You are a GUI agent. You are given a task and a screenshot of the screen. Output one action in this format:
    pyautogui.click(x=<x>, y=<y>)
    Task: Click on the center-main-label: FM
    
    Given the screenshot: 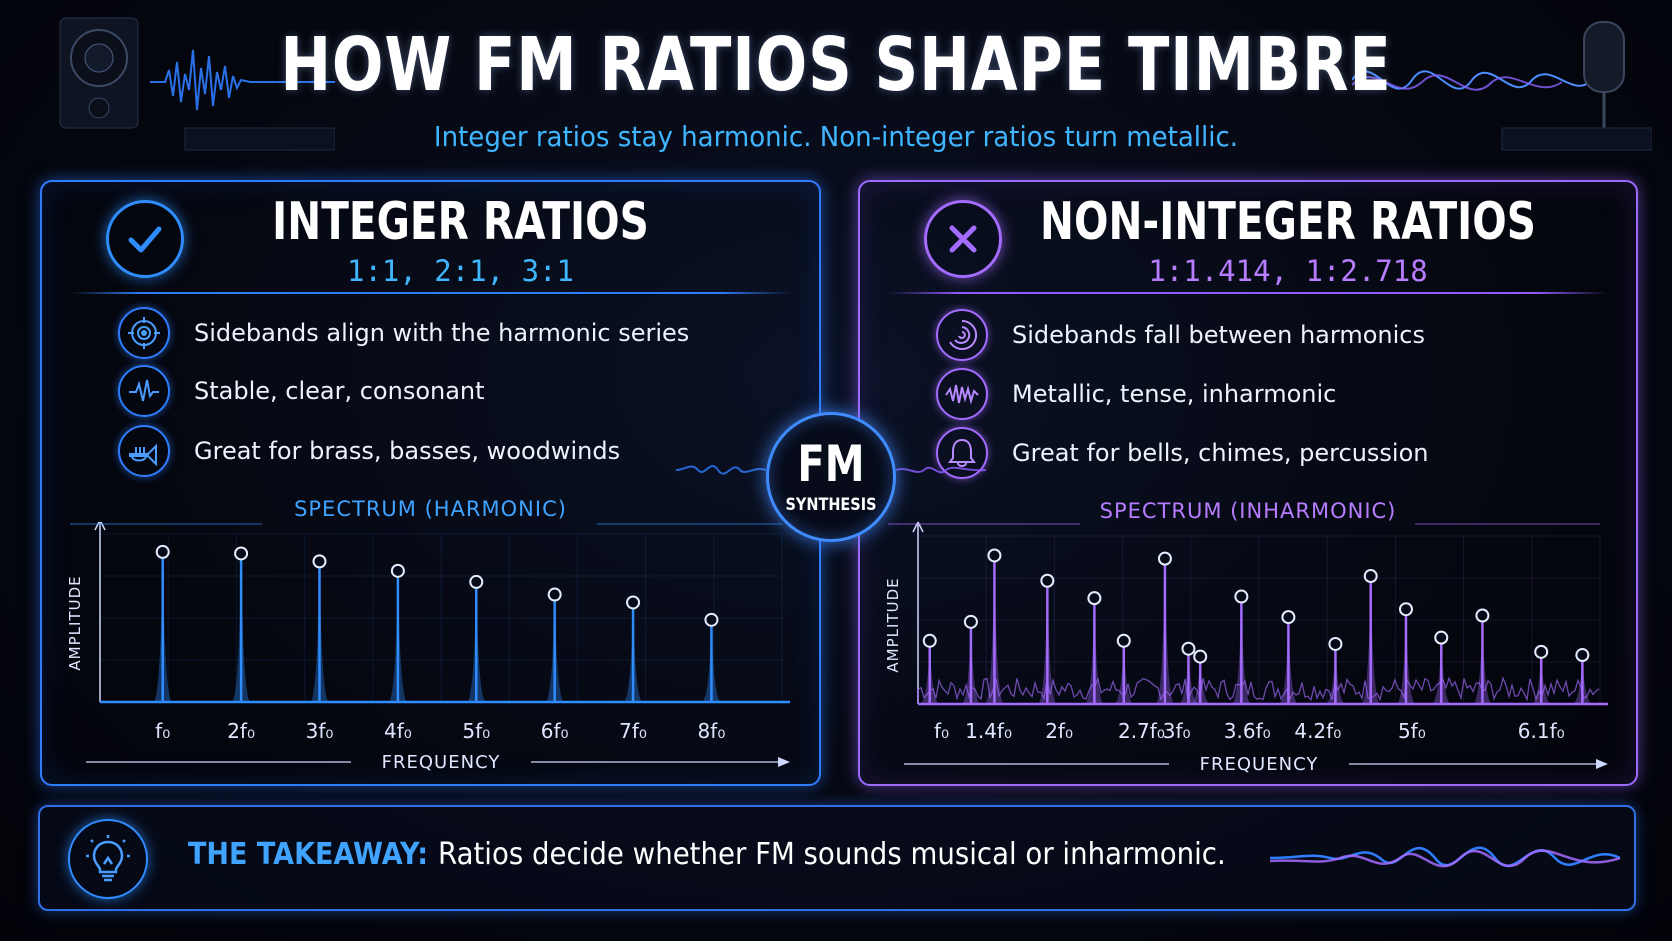 What is the action you would take?
    pyautogui.click(x=831, y=464)
    